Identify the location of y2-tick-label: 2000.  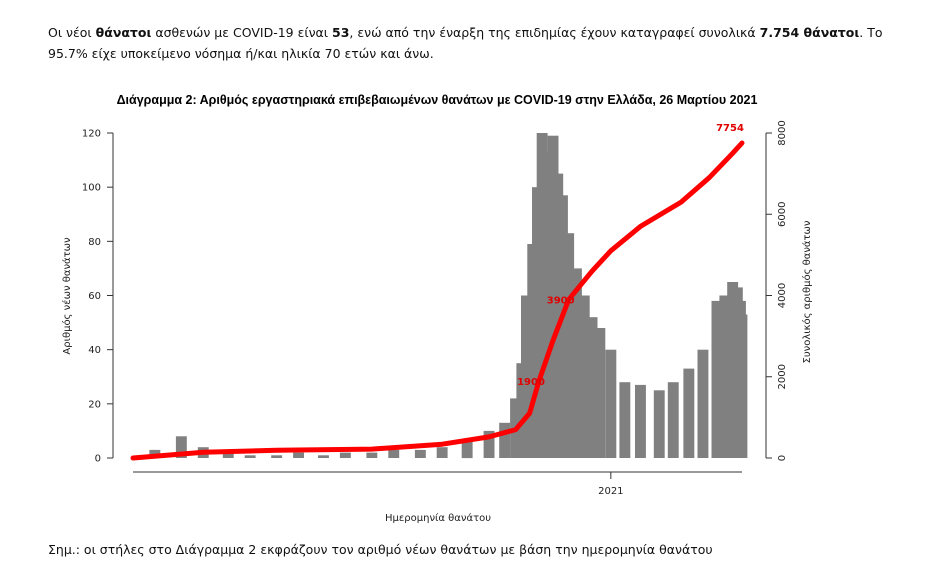
(782, 376).